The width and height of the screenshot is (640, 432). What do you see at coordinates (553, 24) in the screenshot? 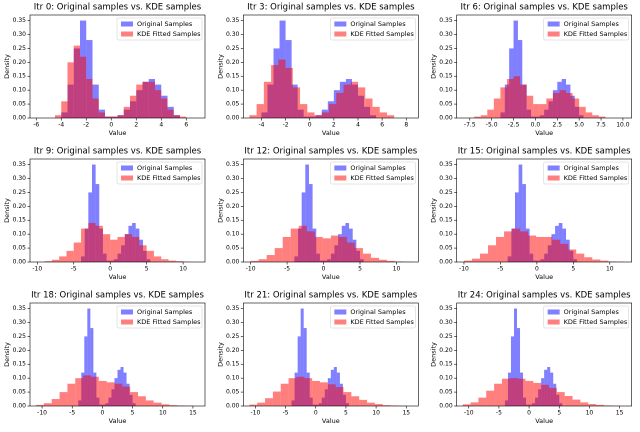
I see `legend-swatch` at bounding box center [553, 24].